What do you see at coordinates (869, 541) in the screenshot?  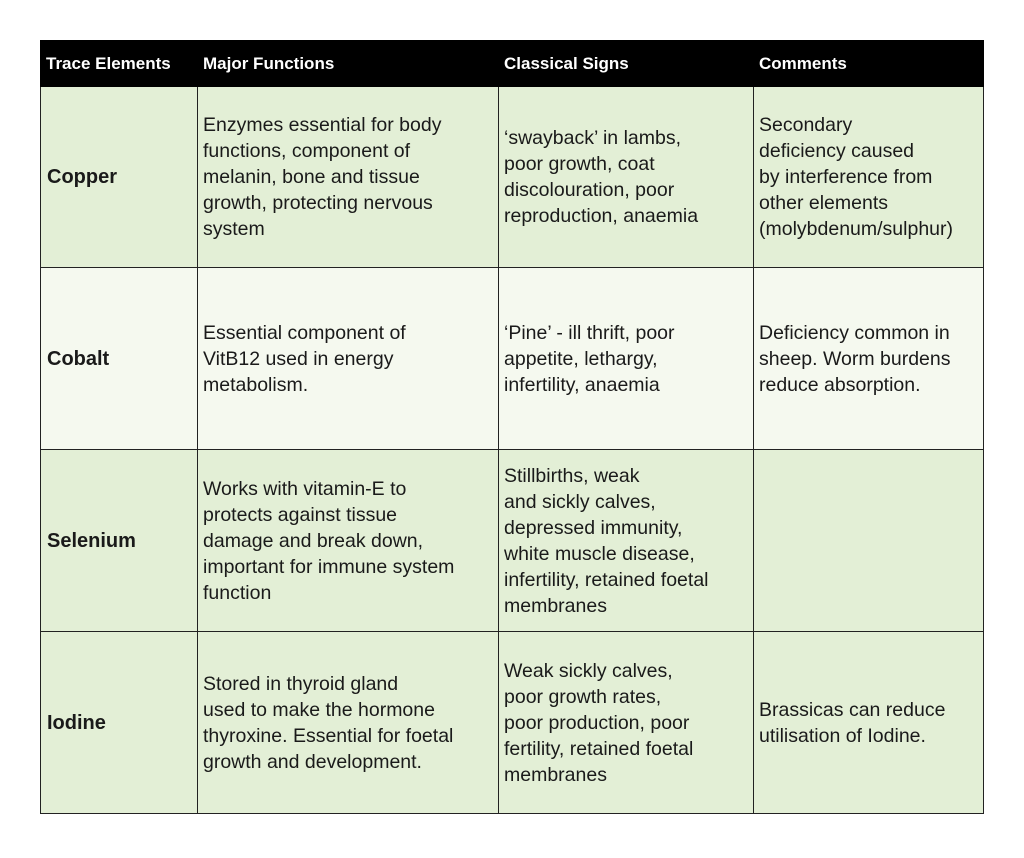 I see `comments-cell` at bounding box center [869, 541].